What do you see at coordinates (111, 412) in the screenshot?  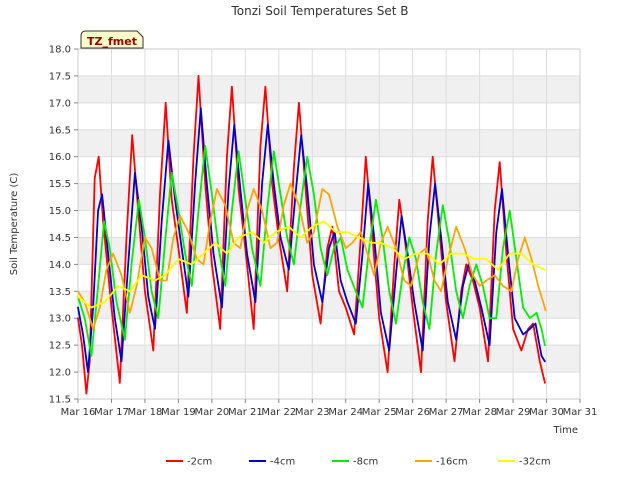 I see `x-tick-label: Mar 17` at bounding box center [111, 412].